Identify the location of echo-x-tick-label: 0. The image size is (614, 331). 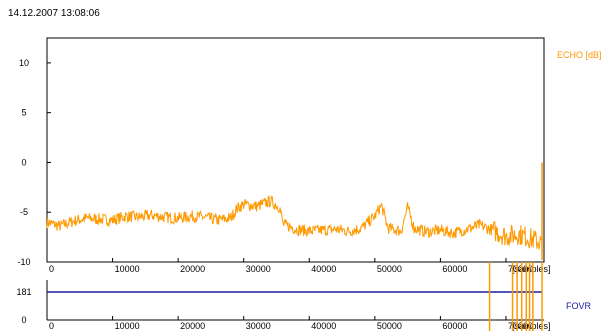
(51, 269).